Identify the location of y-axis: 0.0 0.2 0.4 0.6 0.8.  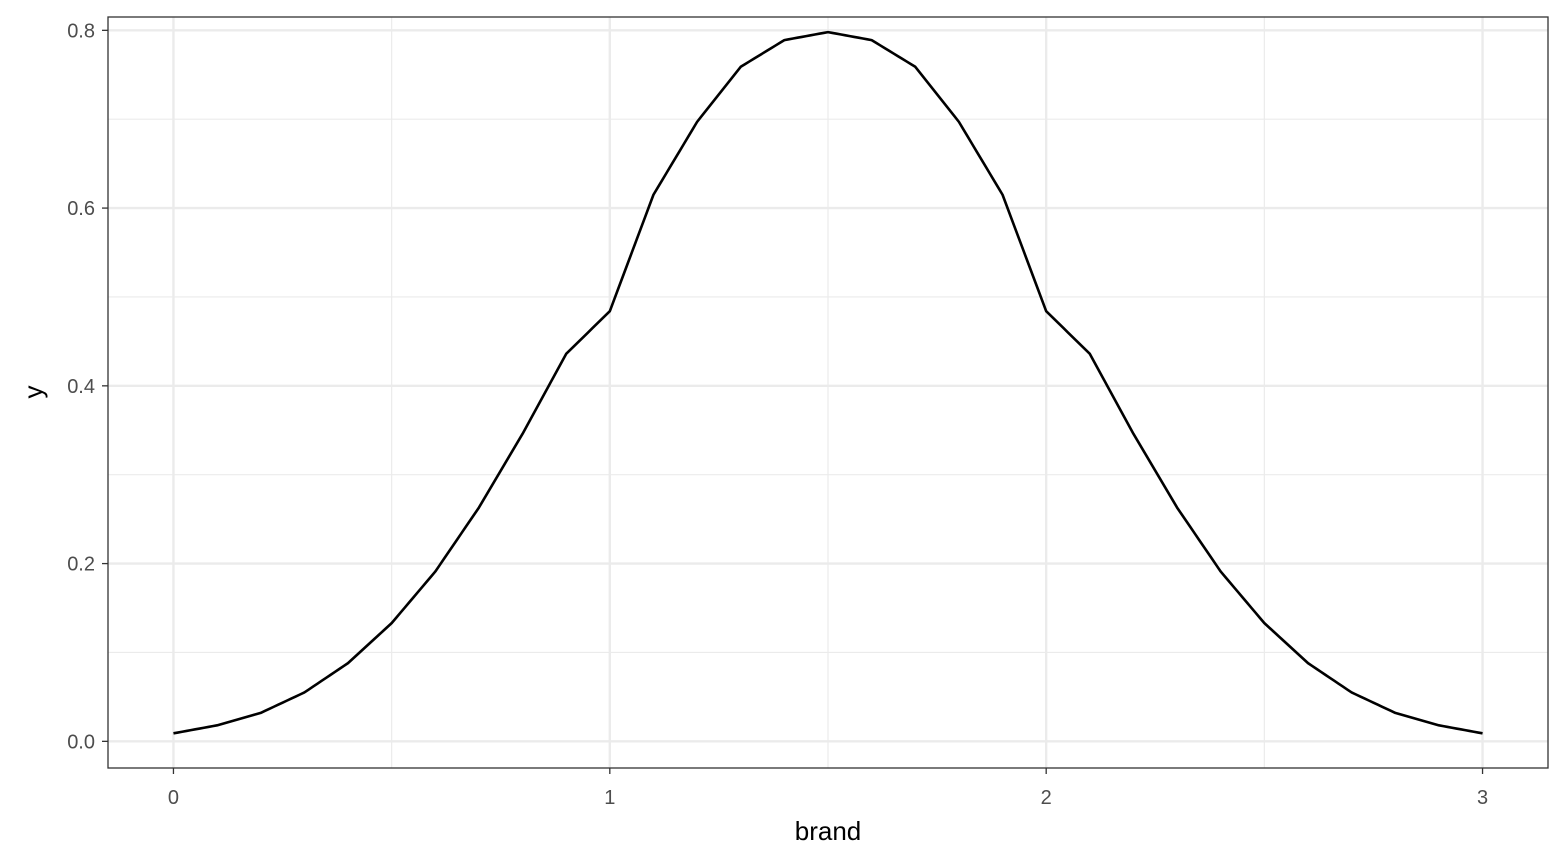
(87, 386).